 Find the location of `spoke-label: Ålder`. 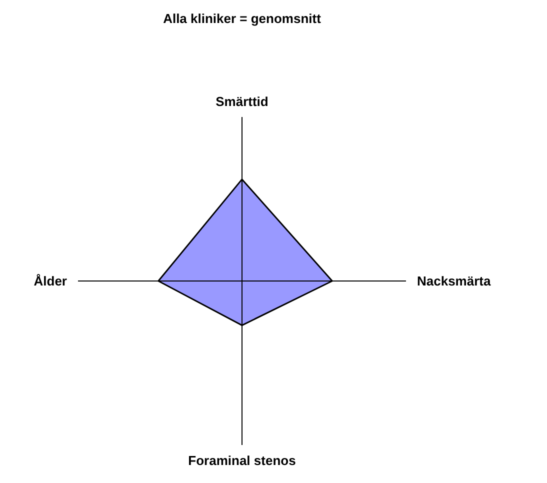

spoke-label: Ålder is located at coordinates (50, 281).